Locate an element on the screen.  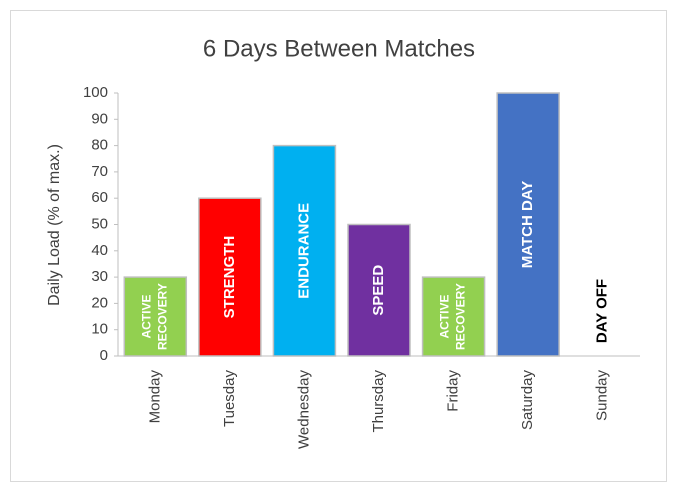
x-tick-label: Monday is located at coordinates (154, 397).